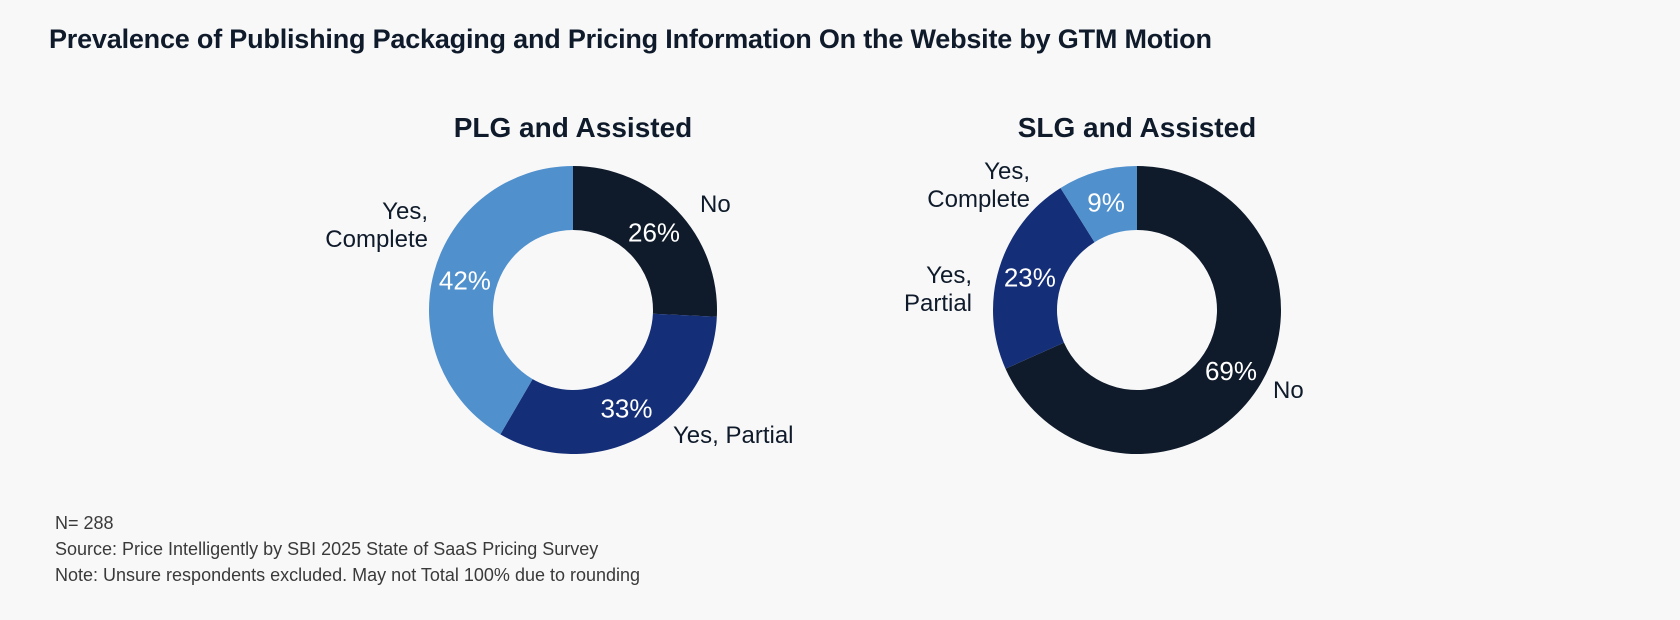  Describe the element at coordinates (1143, 310) in the screenshot. I see `slice-slg-no` at that location.